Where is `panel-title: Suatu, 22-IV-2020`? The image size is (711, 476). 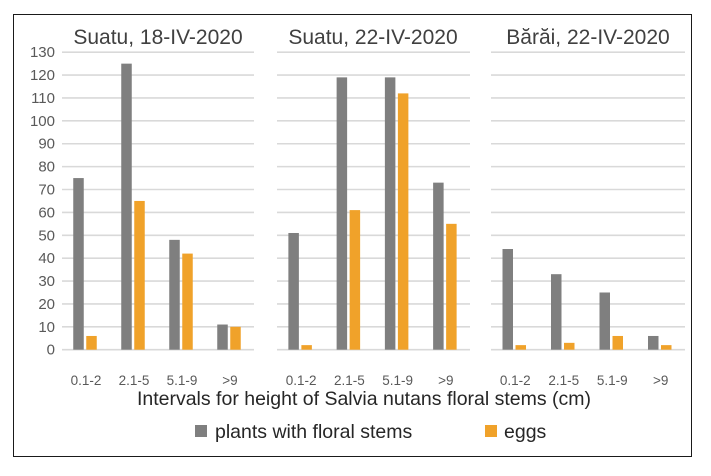 panel-title: Suatu, 22-IV-2020 is located at coordinates (372, 37).